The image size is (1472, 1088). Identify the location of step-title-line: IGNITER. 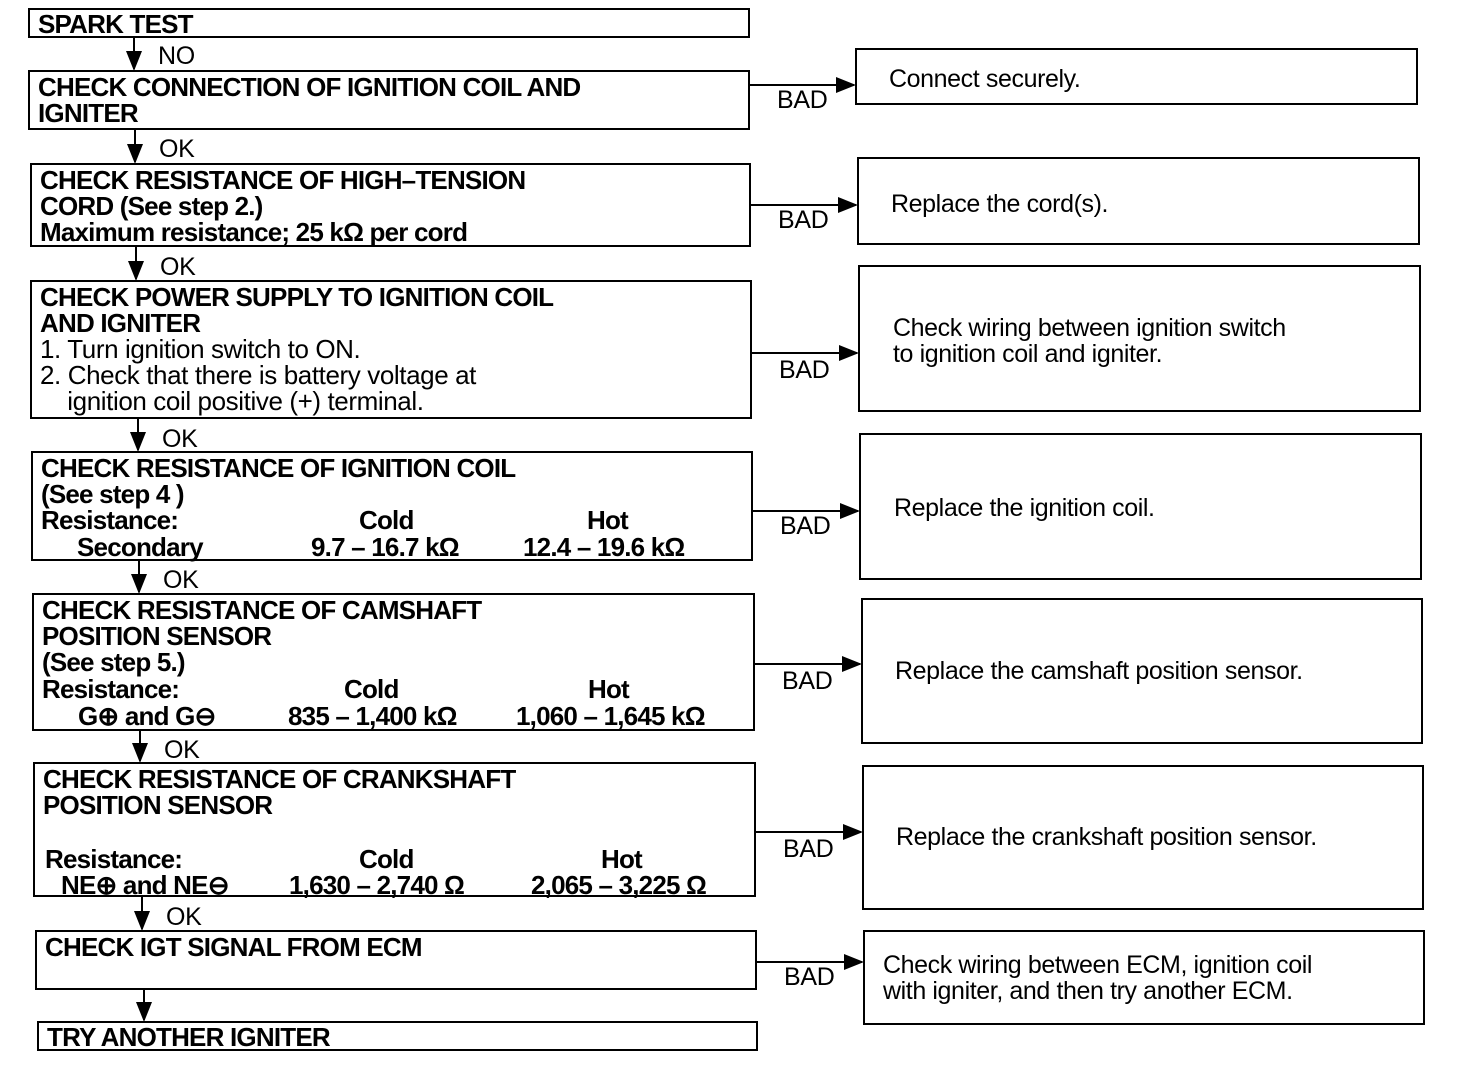
(88, 113).